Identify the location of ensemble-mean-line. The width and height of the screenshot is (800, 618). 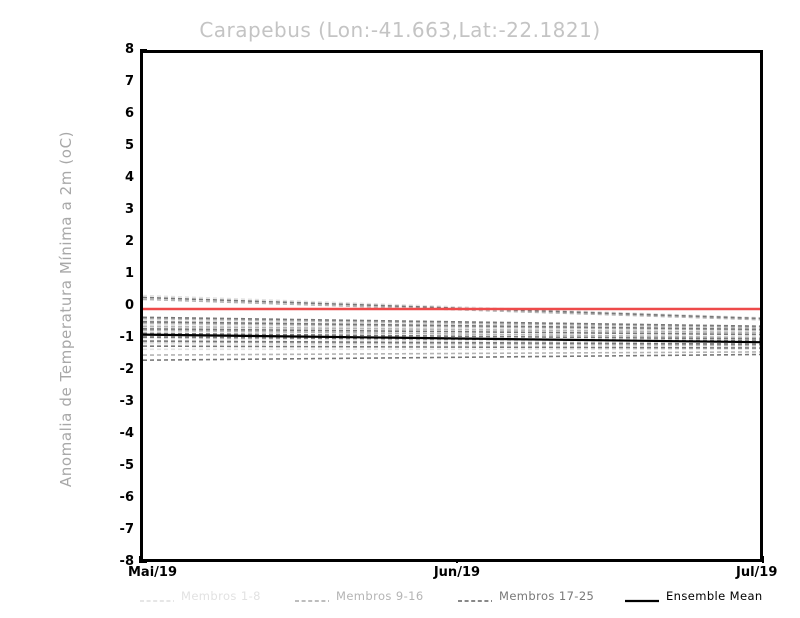
(451, 338).